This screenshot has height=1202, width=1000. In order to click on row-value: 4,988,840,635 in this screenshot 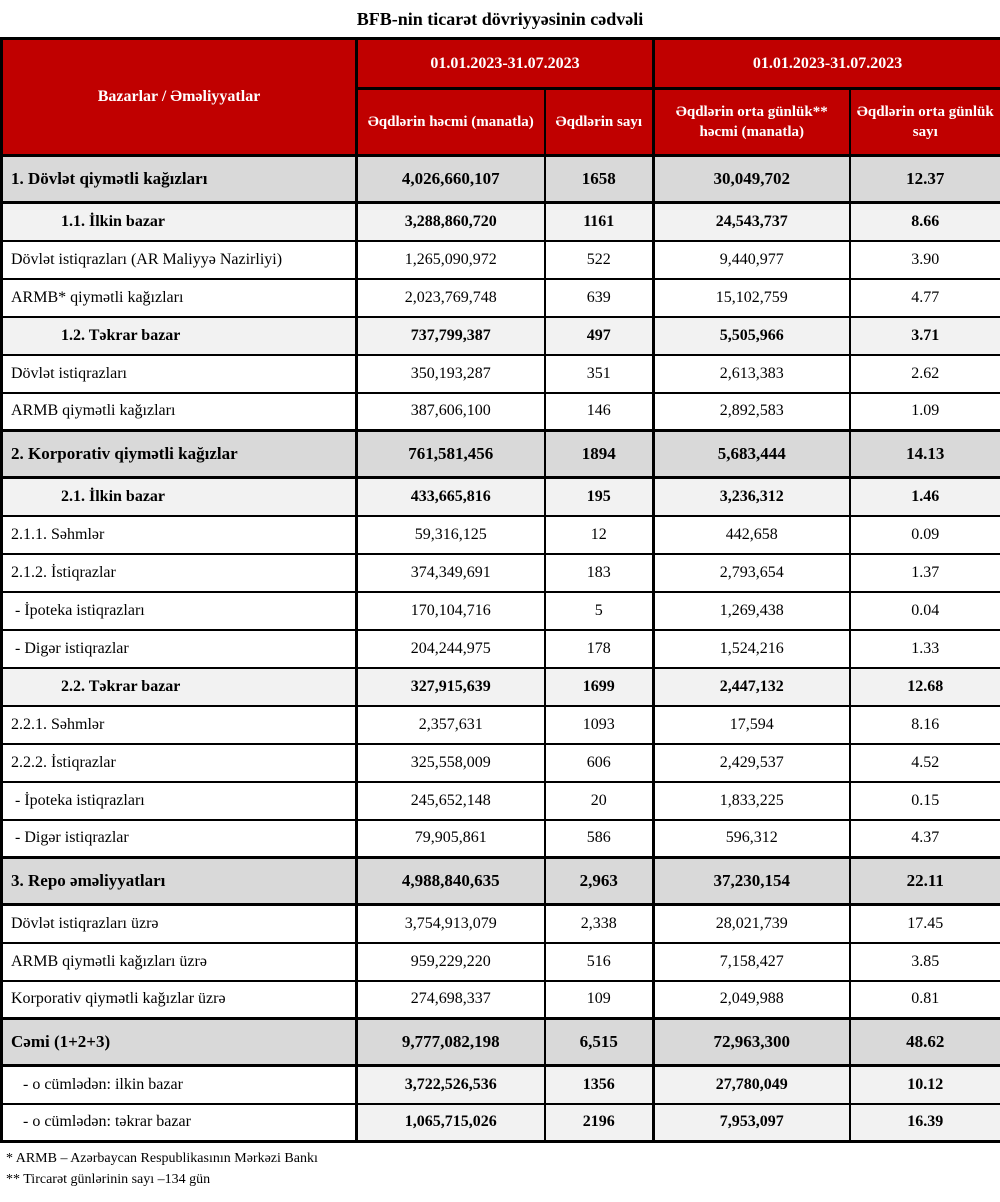, I will do `click(450, 881)`.